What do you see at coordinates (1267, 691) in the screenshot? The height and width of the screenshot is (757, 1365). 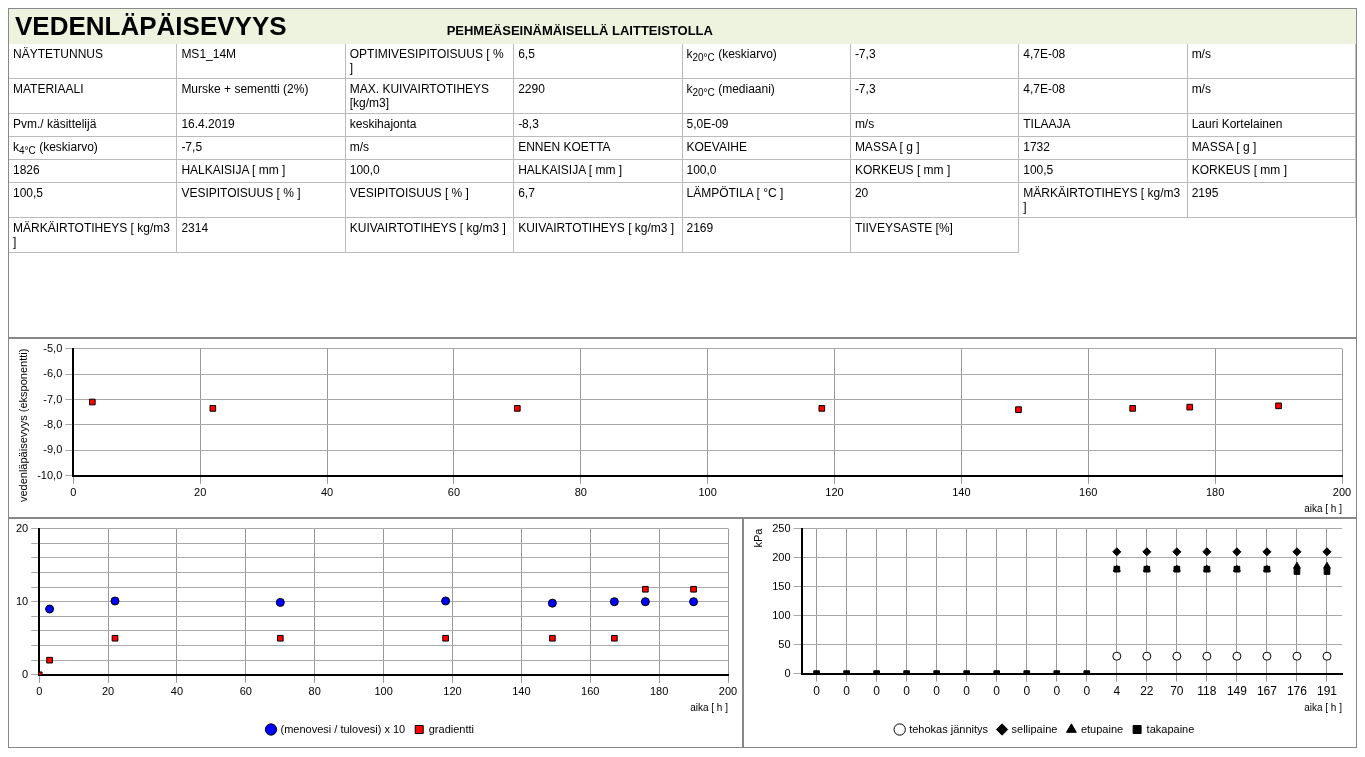 I see `x-tick-label: 167` at bounding box center [1267, 691].